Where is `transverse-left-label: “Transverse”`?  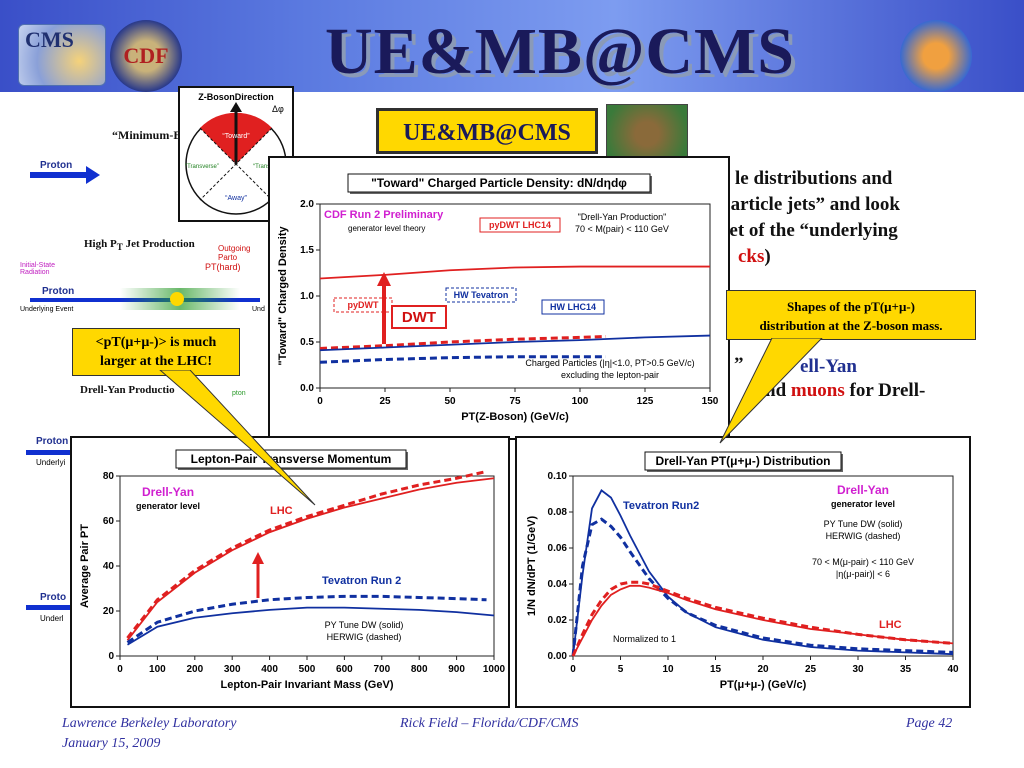 transverse-left-label: “Transverse” is located at coordinates (202, 167).